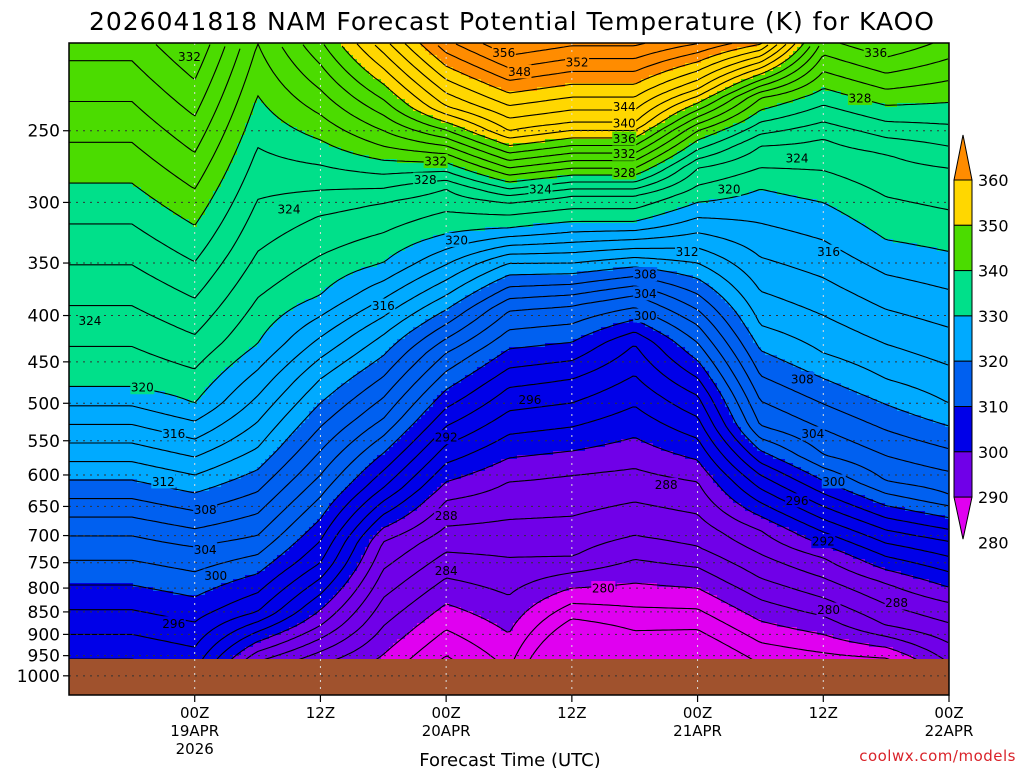 This screenshot has height=768, width=1024. What do you see at coordinates (44, 476) in the screenshot?
I see `y-tick-label: 600` at bounding box center [44, 476].